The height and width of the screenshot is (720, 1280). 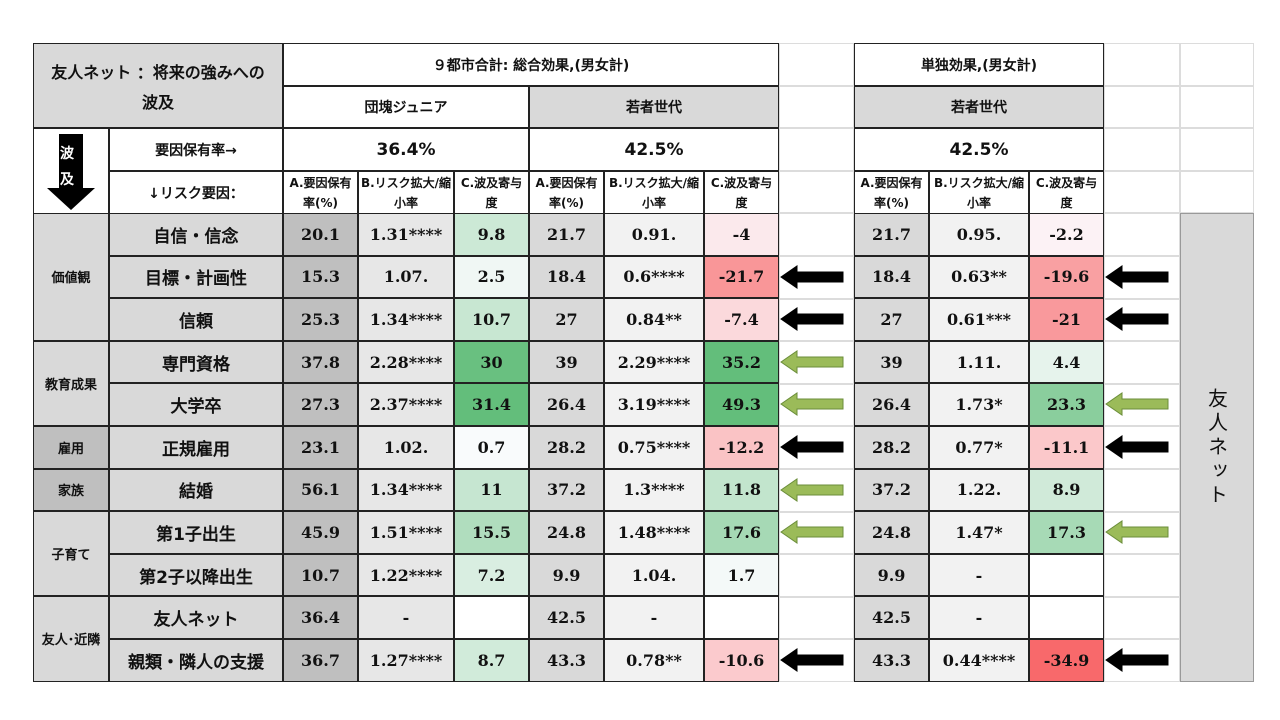 I want to click on factor-name: 友人ネット, so click(x=196, y=617).